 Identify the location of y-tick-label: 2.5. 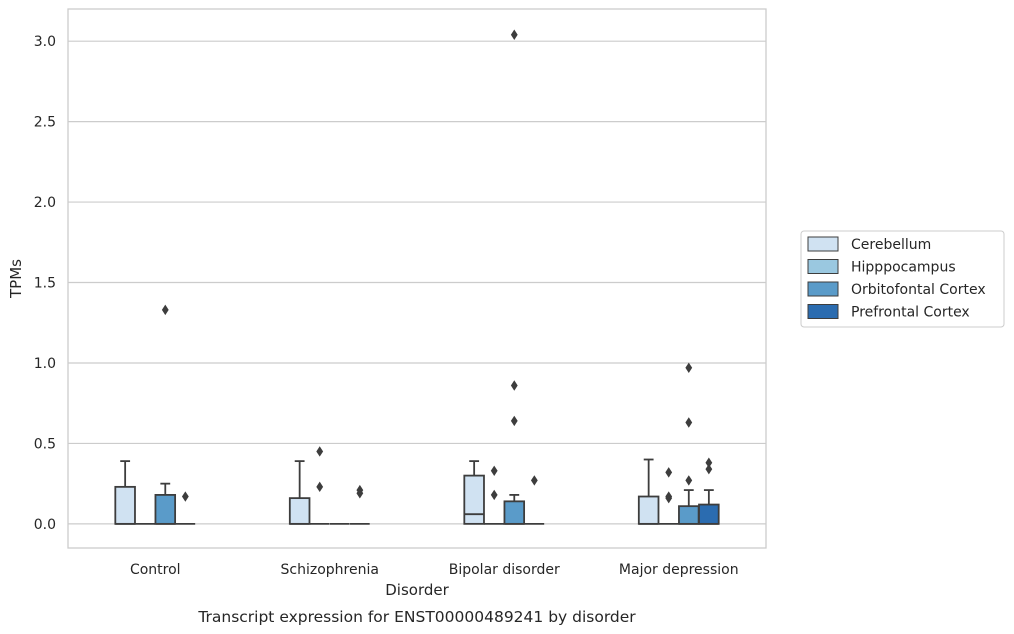
(45, 123).